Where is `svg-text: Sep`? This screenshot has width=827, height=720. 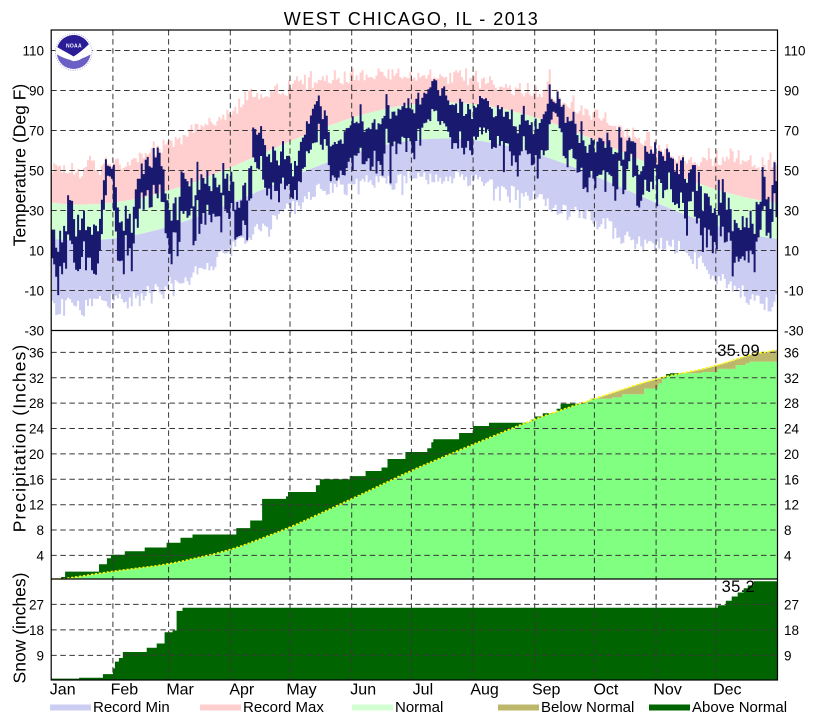
svg-text: Sep is located at coordinates (546, 690).